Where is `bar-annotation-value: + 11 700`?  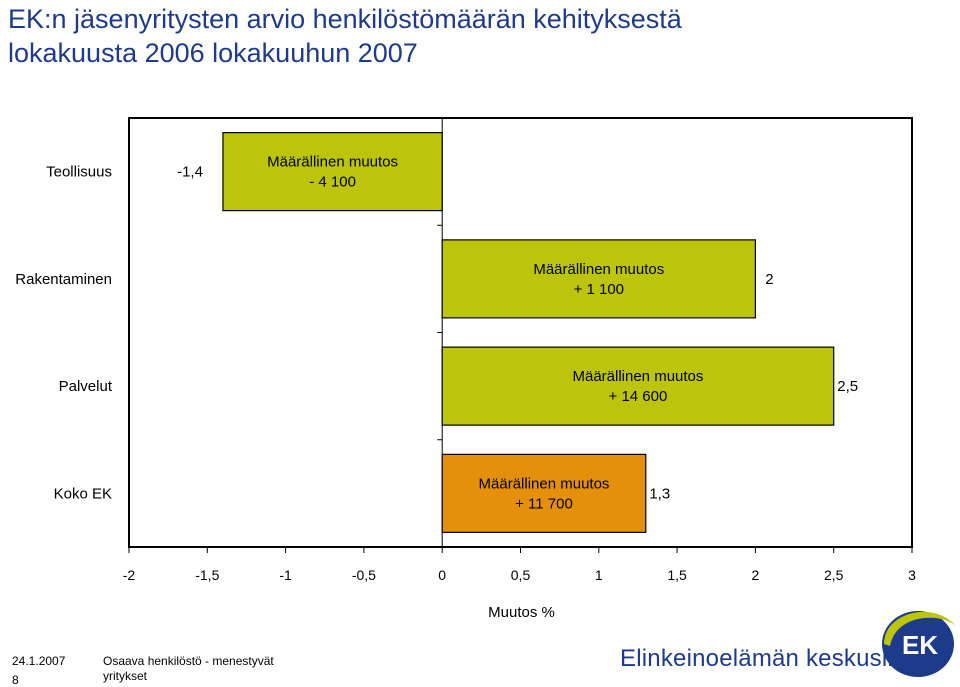 bar-annotation-value: + 11 700 is located at coordinates (544, 503).